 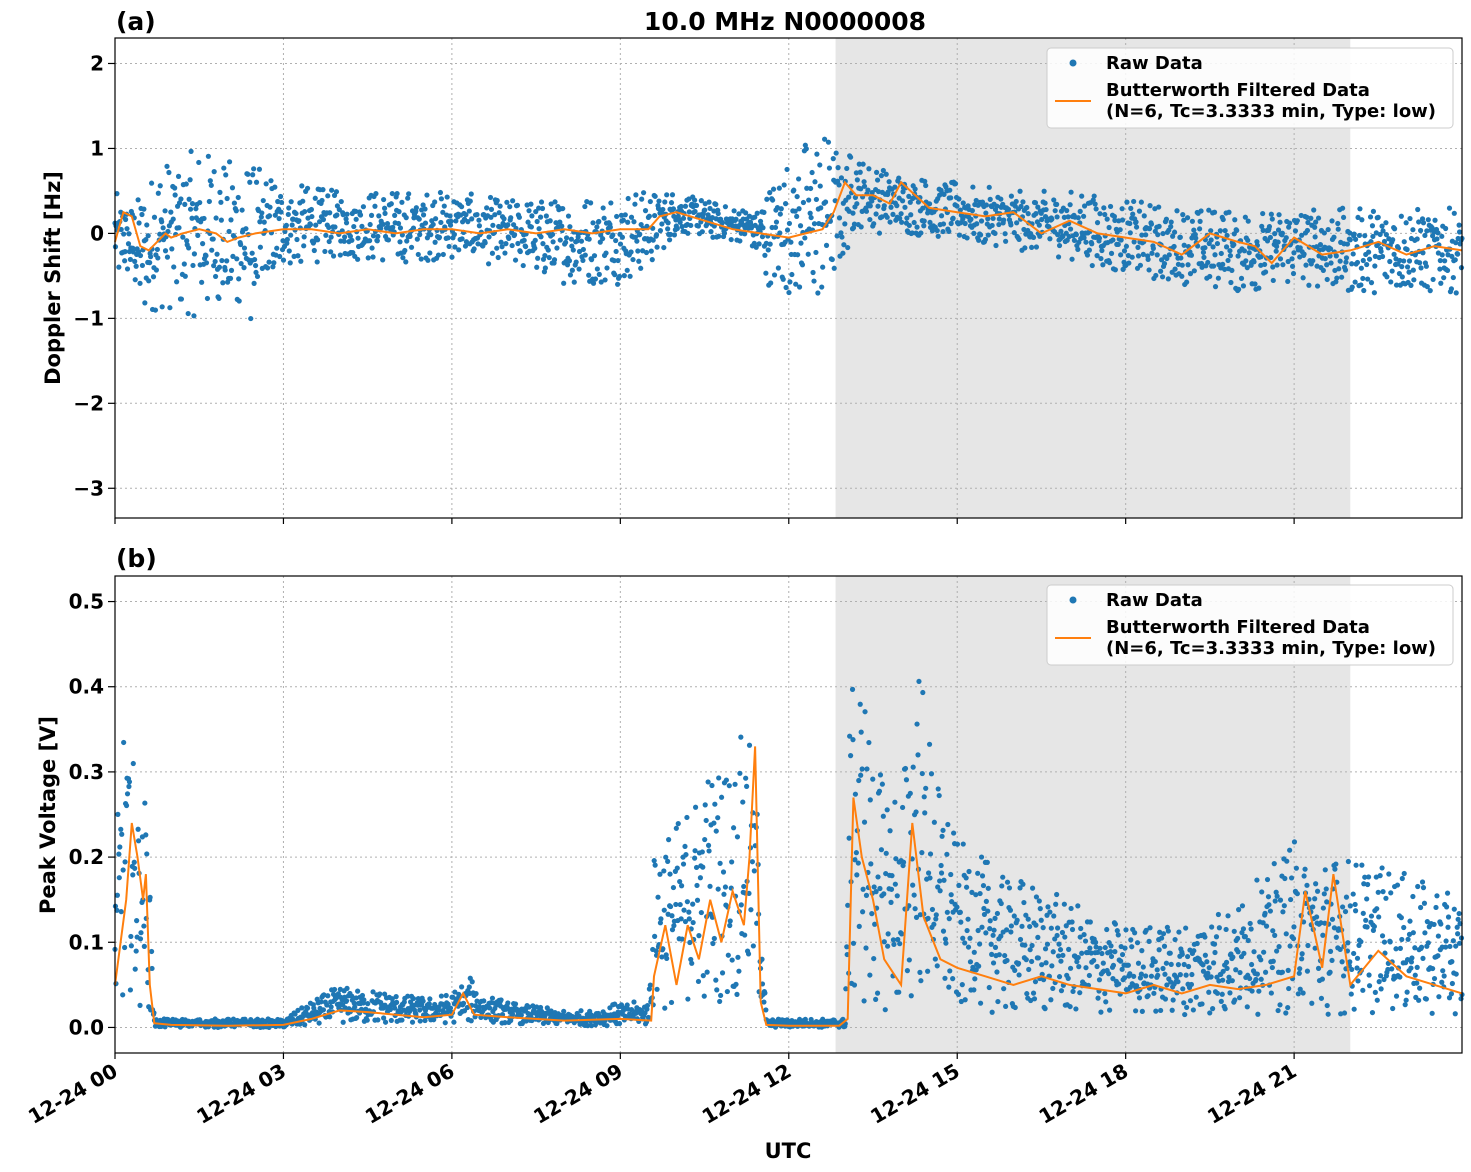 What do you see at coordinates (86, 602) in the screenshot?
I see `y-tick-label: 0.5` at bounding box center [86, 602].